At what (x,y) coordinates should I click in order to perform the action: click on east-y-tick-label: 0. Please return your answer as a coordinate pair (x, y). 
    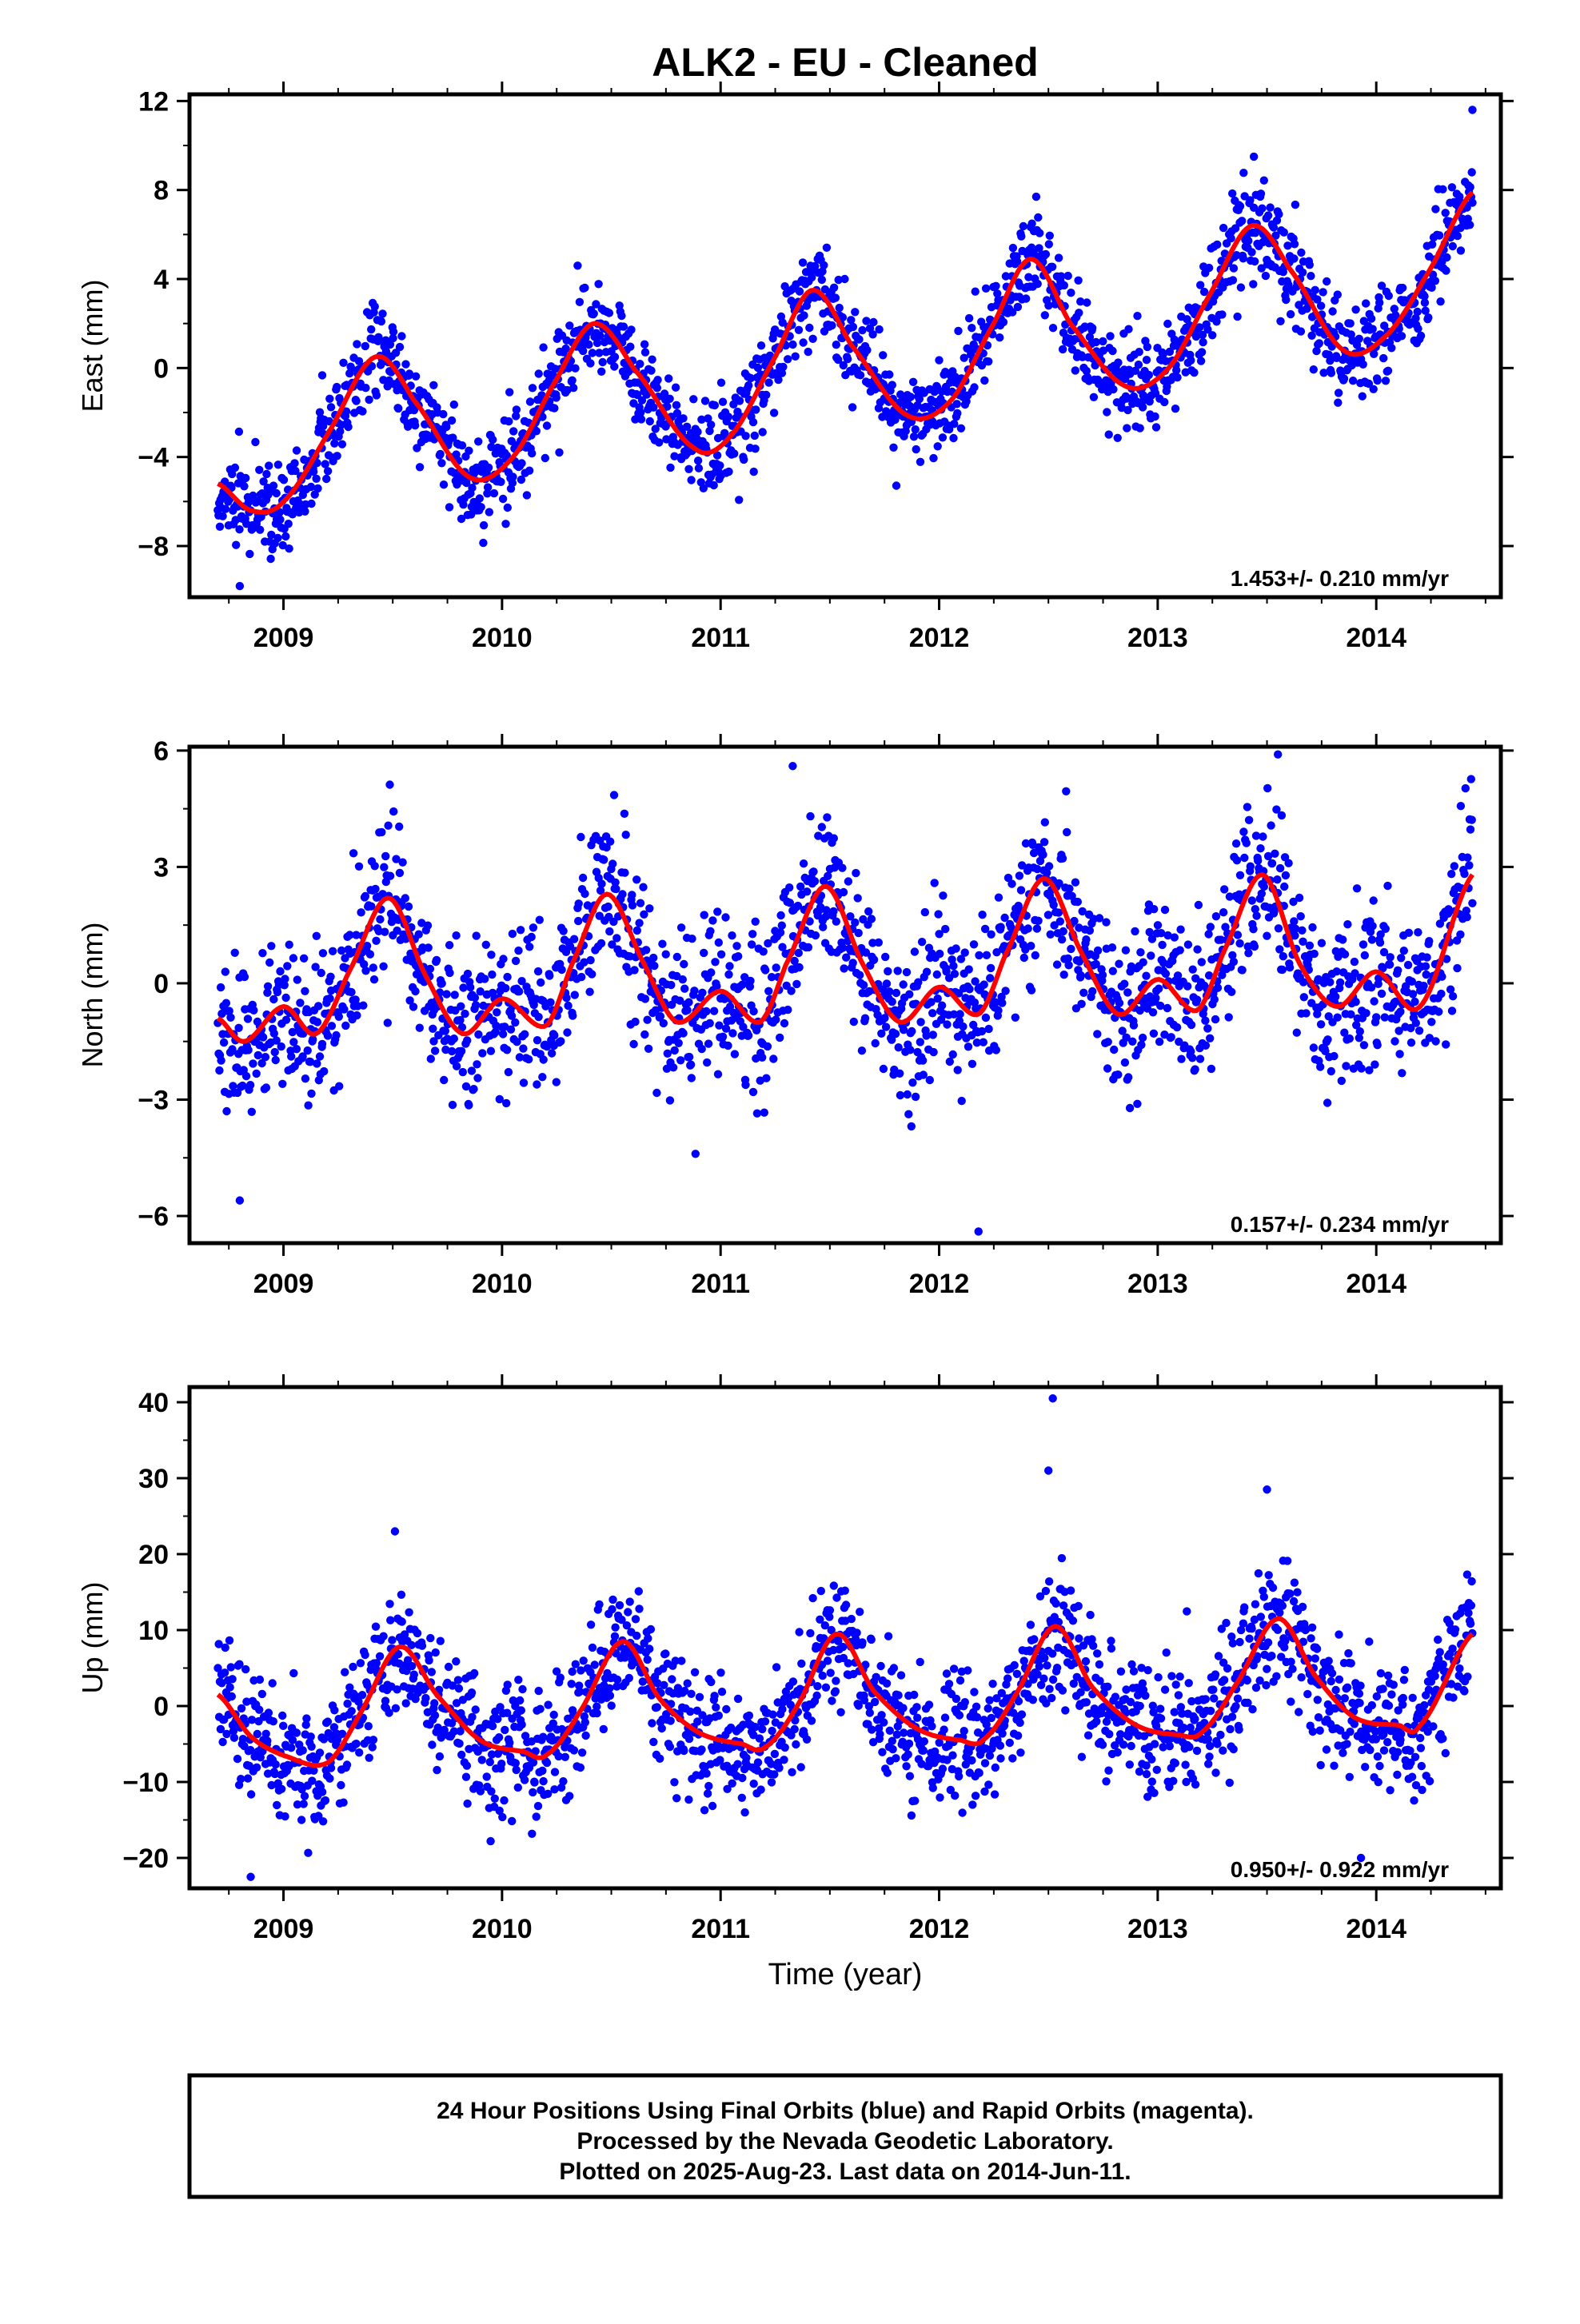
    Looking at the image, I should click on (161, 369).